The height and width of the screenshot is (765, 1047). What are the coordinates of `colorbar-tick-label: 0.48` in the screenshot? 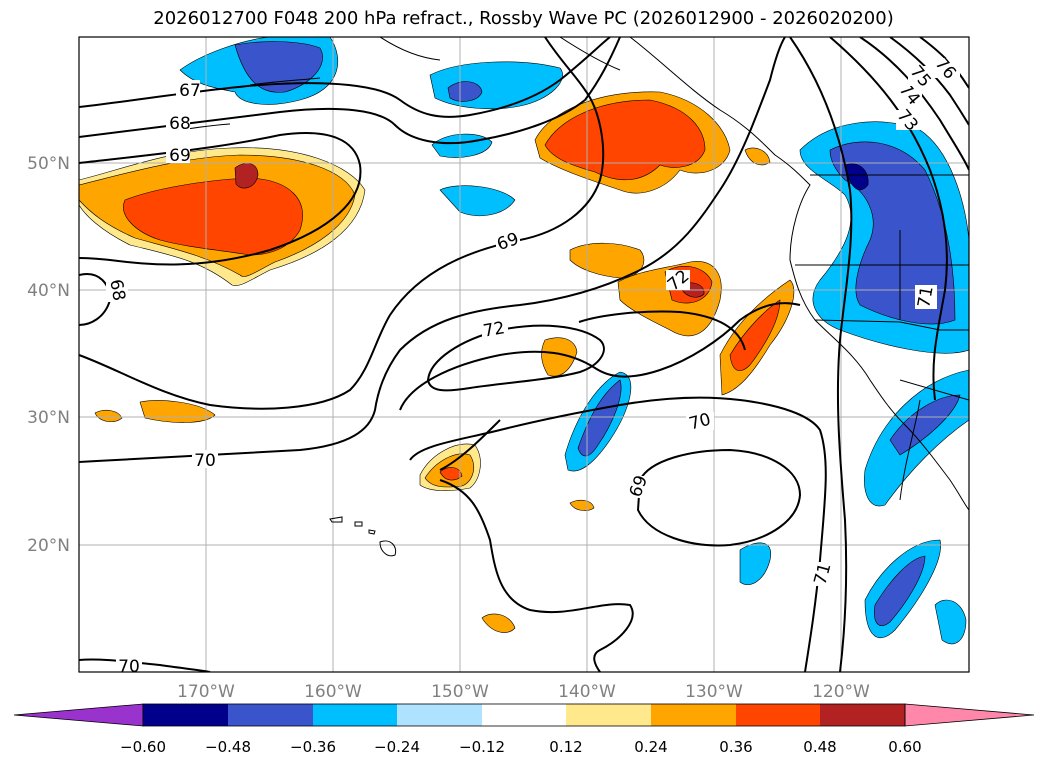 It's located at (819, 747).